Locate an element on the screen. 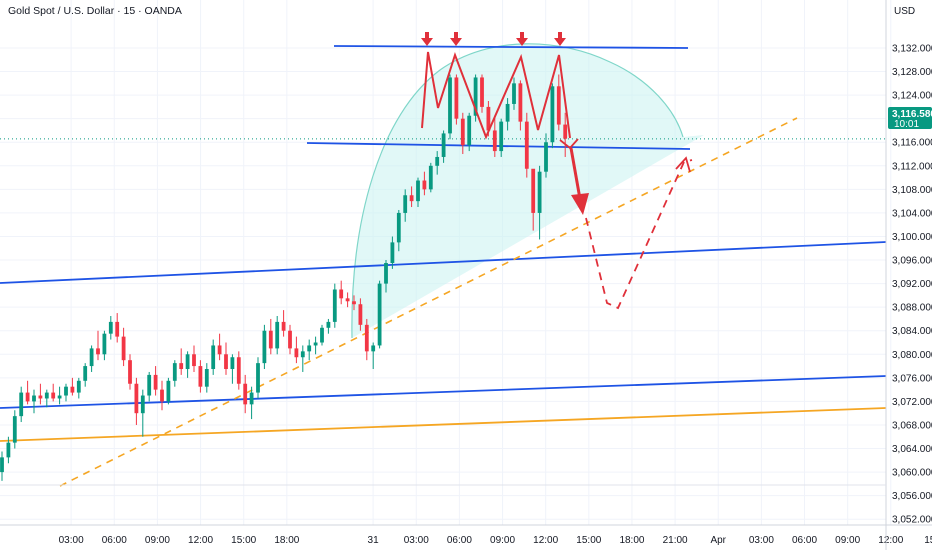 The image size is (932, 550). drawings-front-layer is located at coordinates (557, 171).